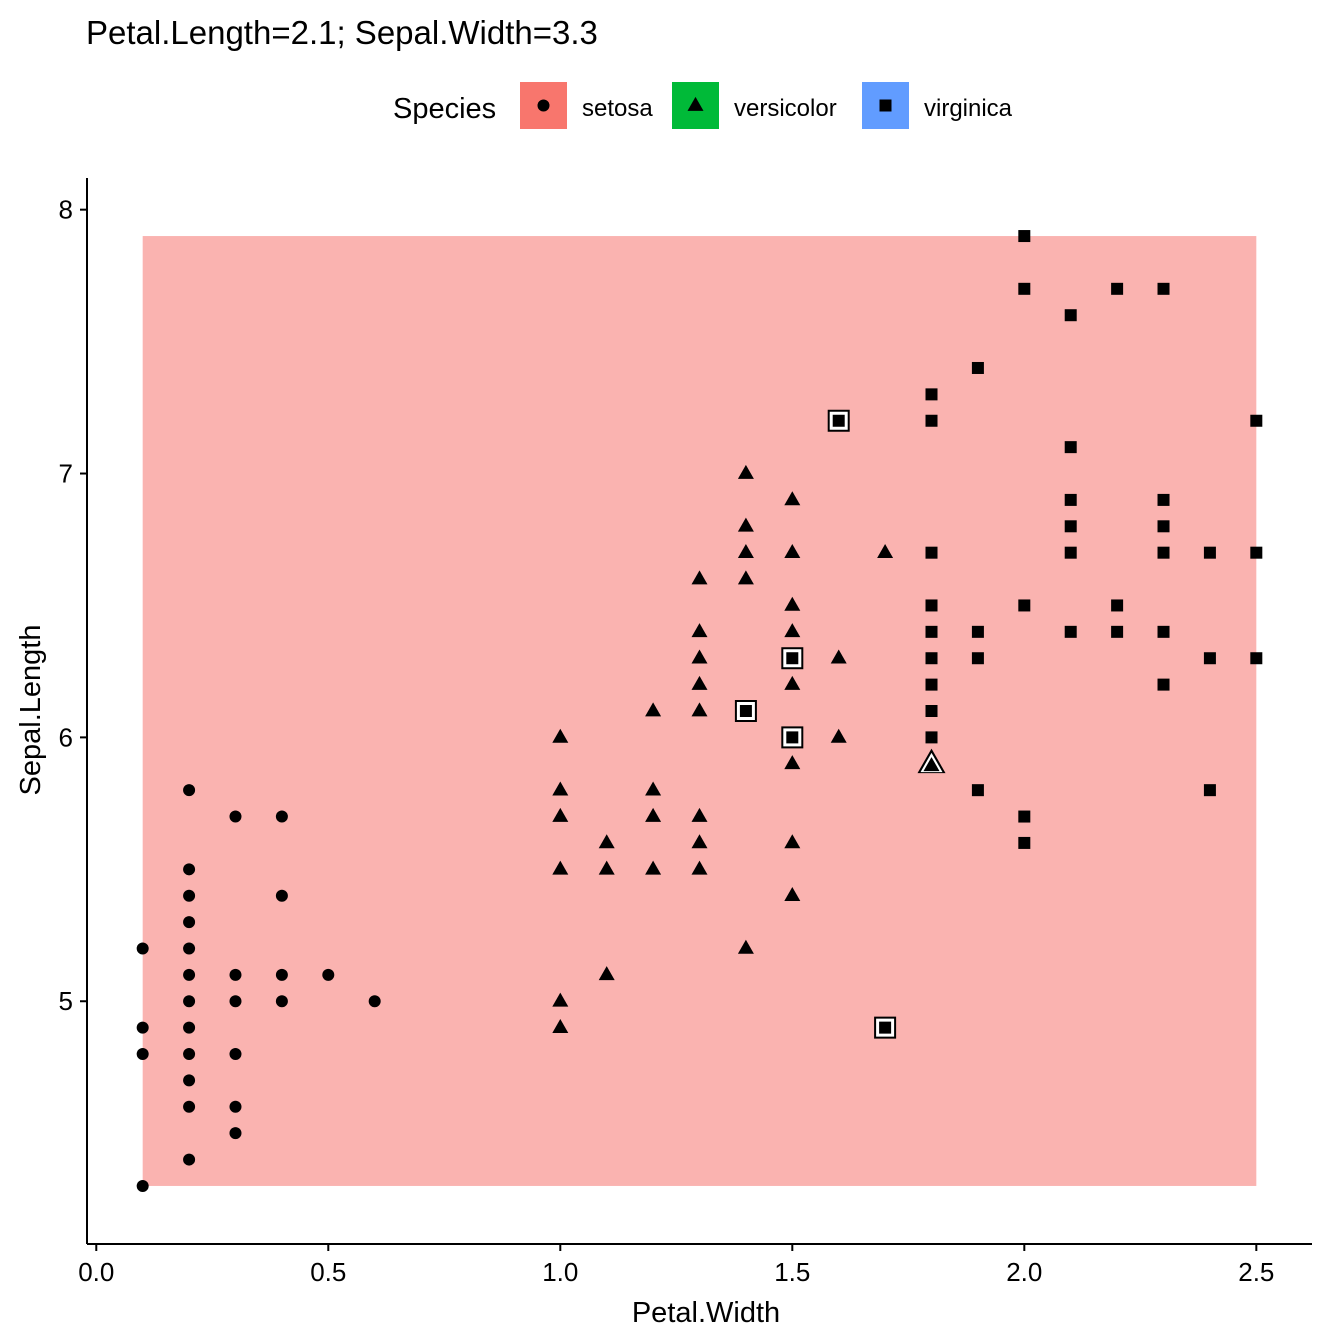  I want to click on legend-label-versicolor: versicolor, so click(785, 108).